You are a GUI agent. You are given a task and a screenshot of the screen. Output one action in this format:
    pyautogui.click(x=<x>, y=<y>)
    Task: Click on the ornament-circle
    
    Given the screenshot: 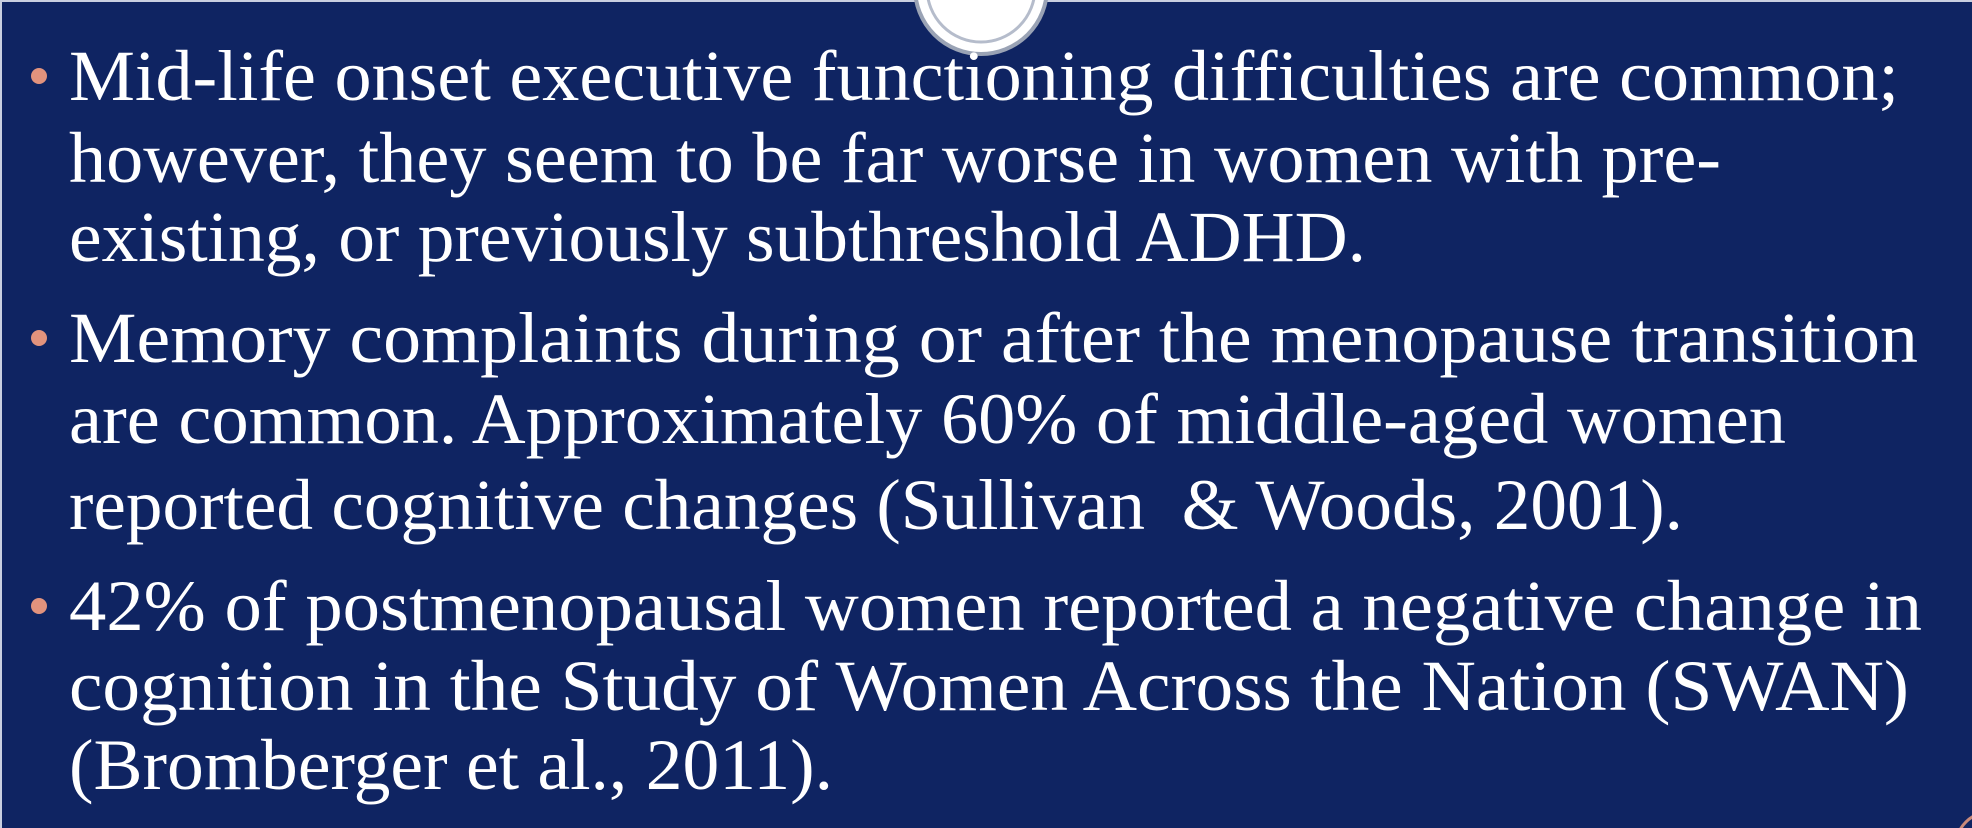 What is the action you would take?
    pyautogui.click(x=981, y=28)
    